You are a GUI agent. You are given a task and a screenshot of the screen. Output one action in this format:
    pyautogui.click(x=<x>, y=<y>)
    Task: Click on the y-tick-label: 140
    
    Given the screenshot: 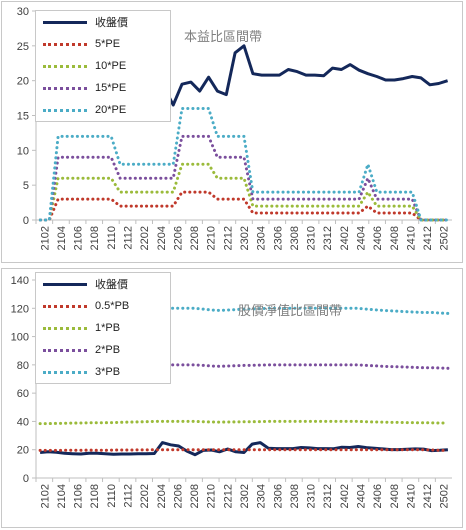 What is the action you would take?
    pyautogui.click(x=20, y=281)
    